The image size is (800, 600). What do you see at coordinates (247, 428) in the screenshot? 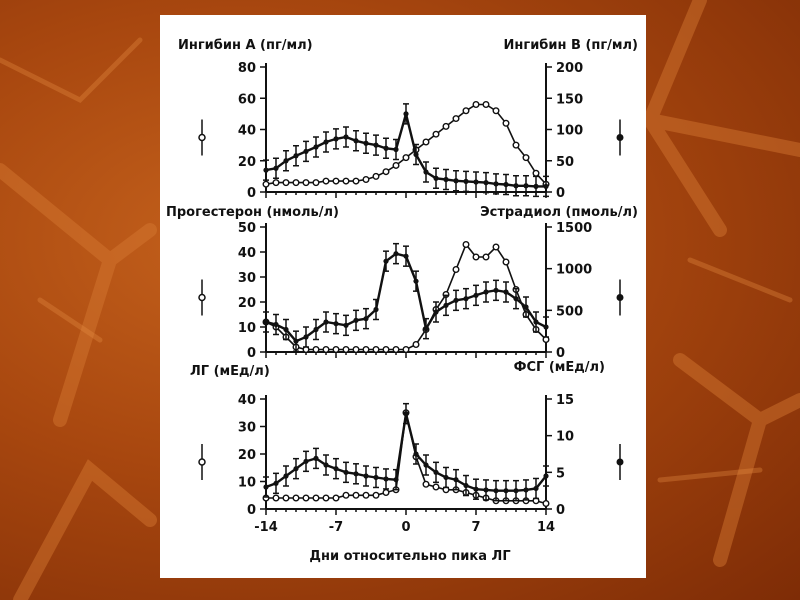
I see `y-tick-label-left: 30` at bounding box center [247, 428].